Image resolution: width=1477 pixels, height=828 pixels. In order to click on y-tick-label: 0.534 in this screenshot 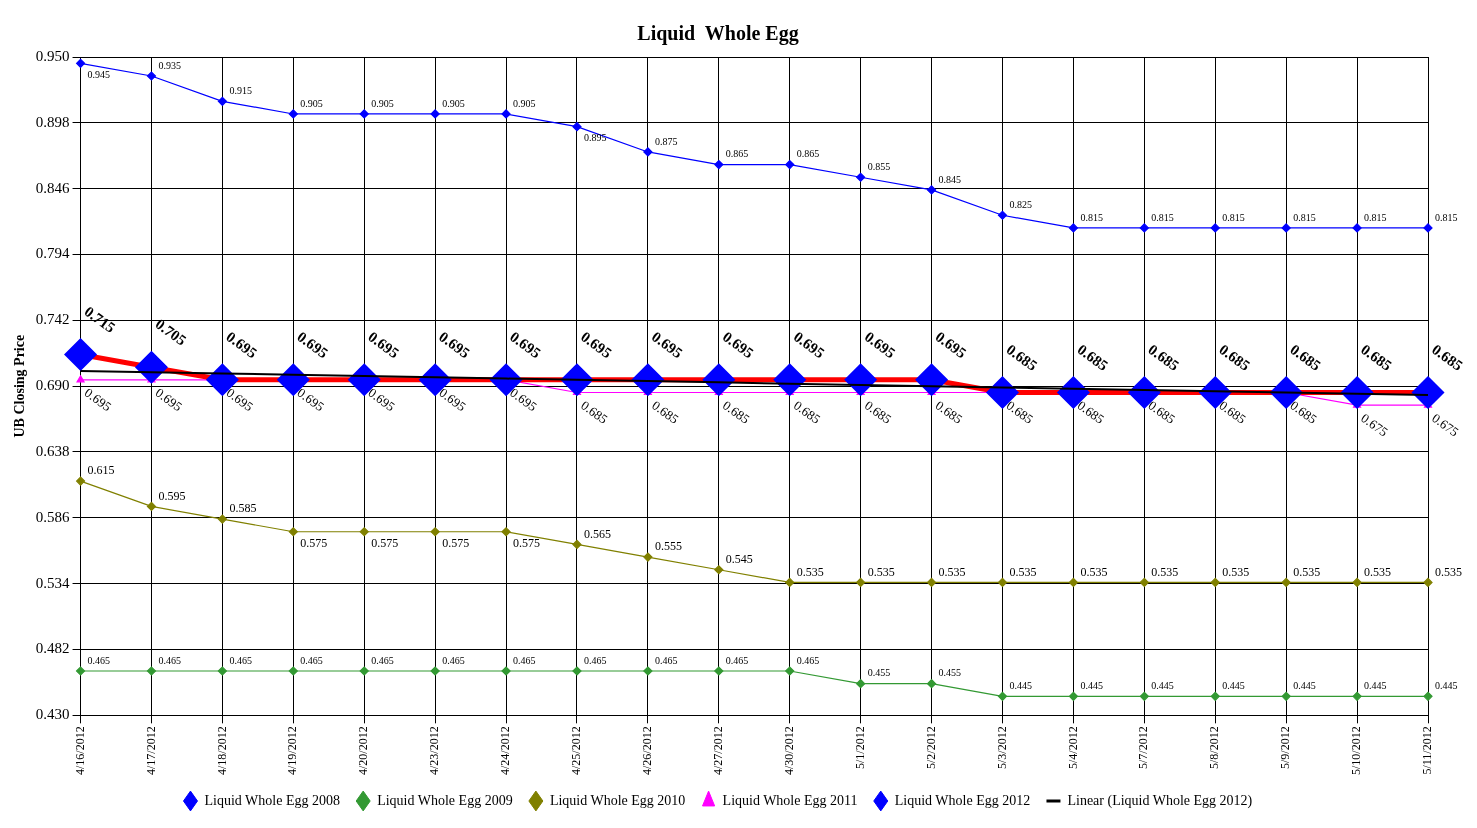, I will do `click(53, 582)`.